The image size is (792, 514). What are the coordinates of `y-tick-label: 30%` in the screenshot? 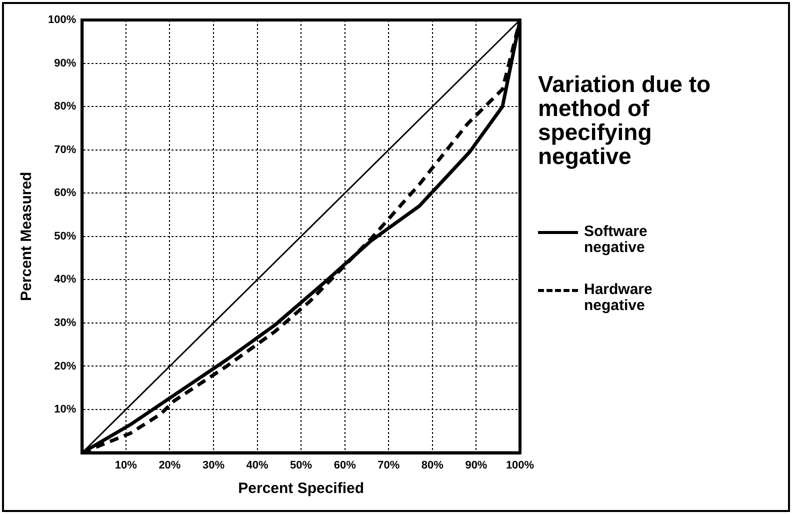 It's located at (65, 322).